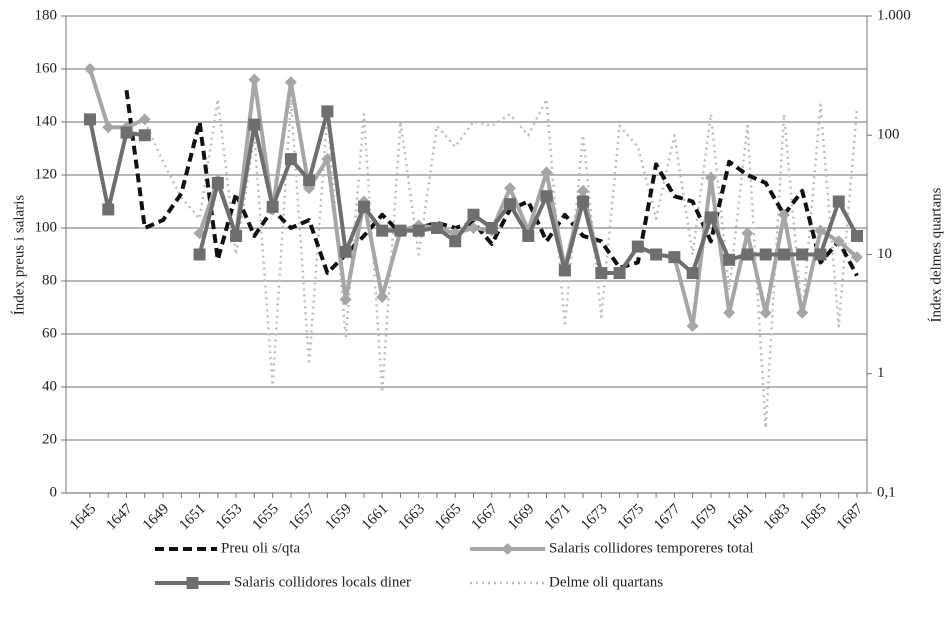 Image resolution: width=950 pixels, height=623 pixels. What do you see at coordinates (119, 517) in the screenshot?
I see `x-tick-label: 1647` at bounding box center [119, 517].